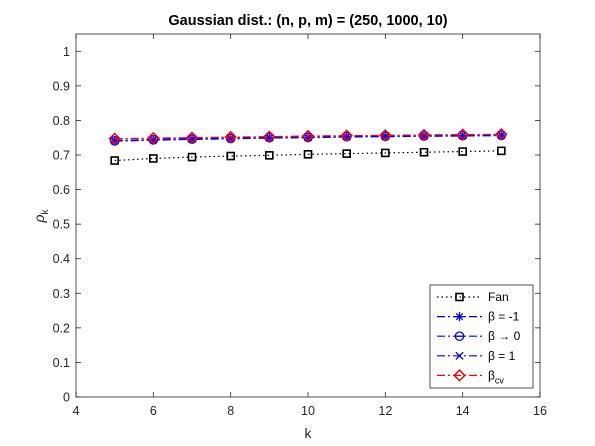  I want to click on legend-label-base: β = -1, so click(504, 317).